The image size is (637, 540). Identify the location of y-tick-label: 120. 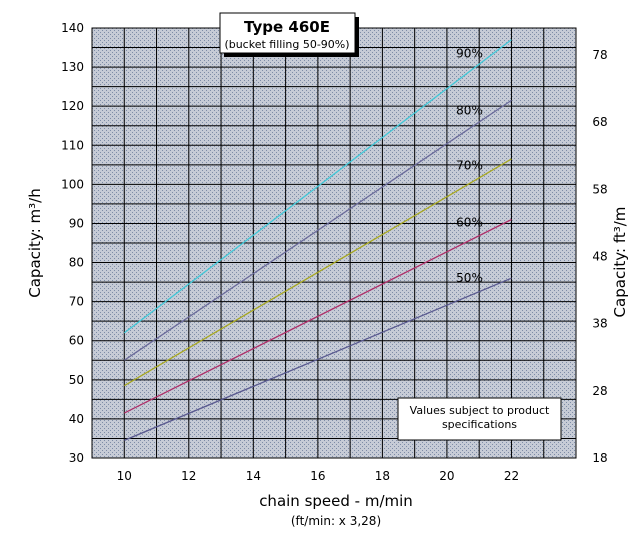
(72, 106).